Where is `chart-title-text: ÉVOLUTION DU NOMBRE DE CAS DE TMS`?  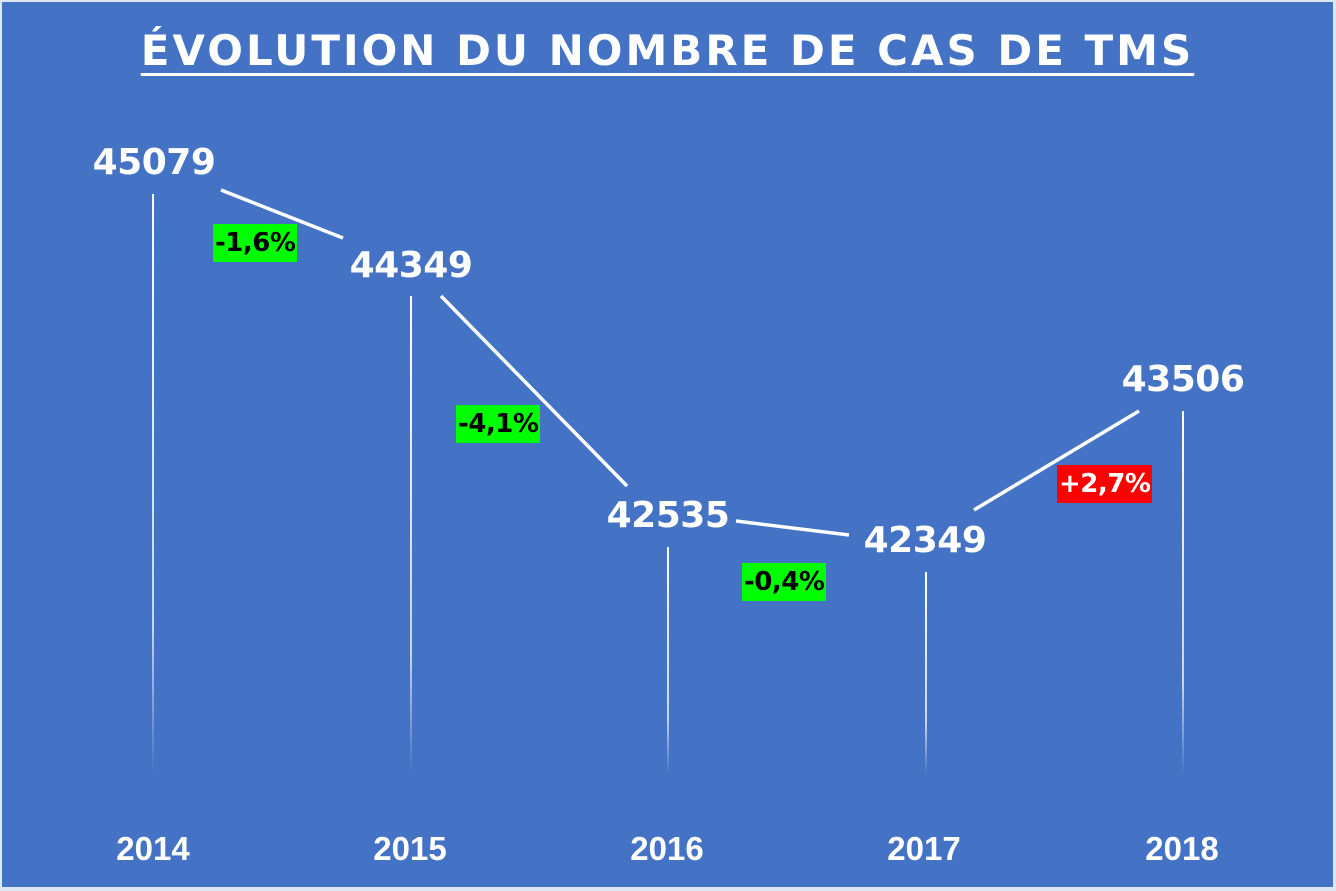 chart-title-text: ÉVOLUTION DU NOMBRE DE CAS DE TMS is located at coordinates (667, 50).